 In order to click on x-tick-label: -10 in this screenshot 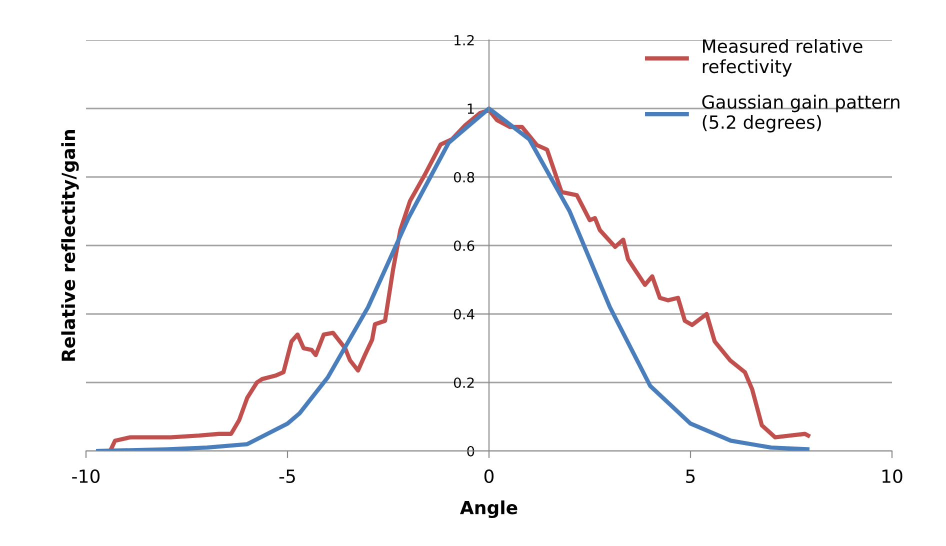, I will do `click(86, 476)`.